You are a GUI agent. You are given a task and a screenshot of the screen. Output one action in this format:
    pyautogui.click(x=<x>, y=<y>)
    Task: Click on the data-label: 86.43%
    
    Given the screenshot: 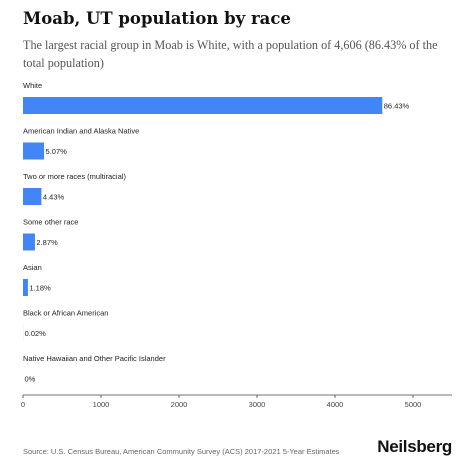 What is the action you would take?
    pyautogui.click(x=397, y=106)
    